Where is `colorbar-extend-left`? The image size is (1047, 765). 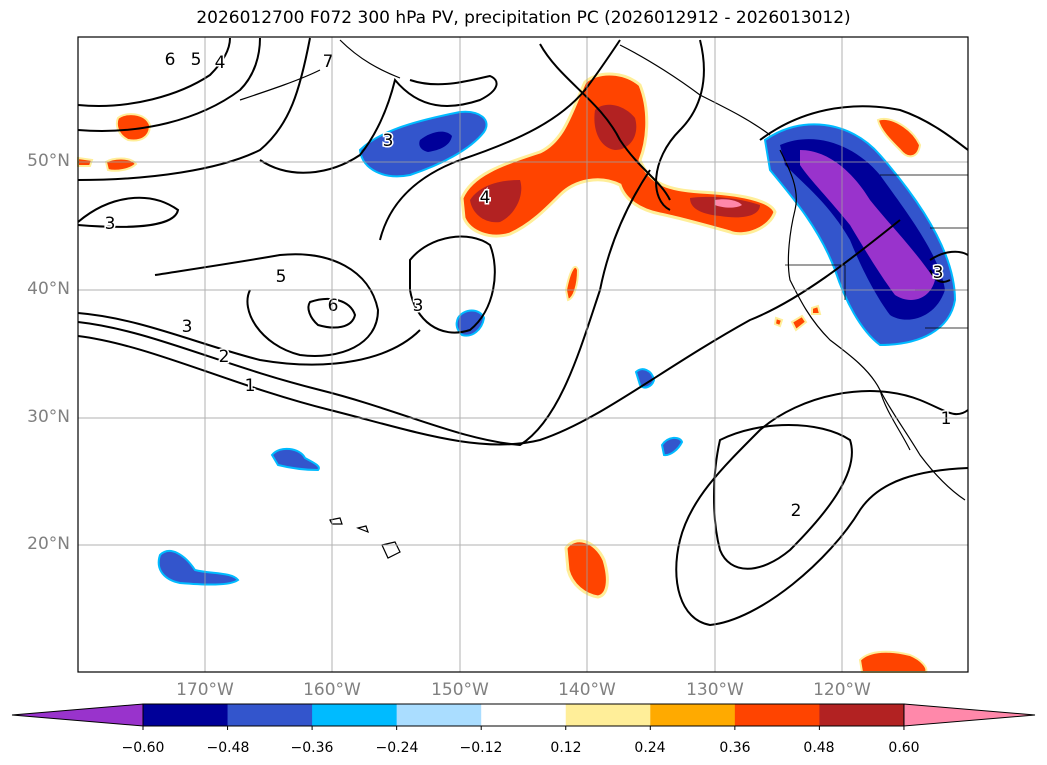
colorbar-extend-left is located at coordinates (77, 715).